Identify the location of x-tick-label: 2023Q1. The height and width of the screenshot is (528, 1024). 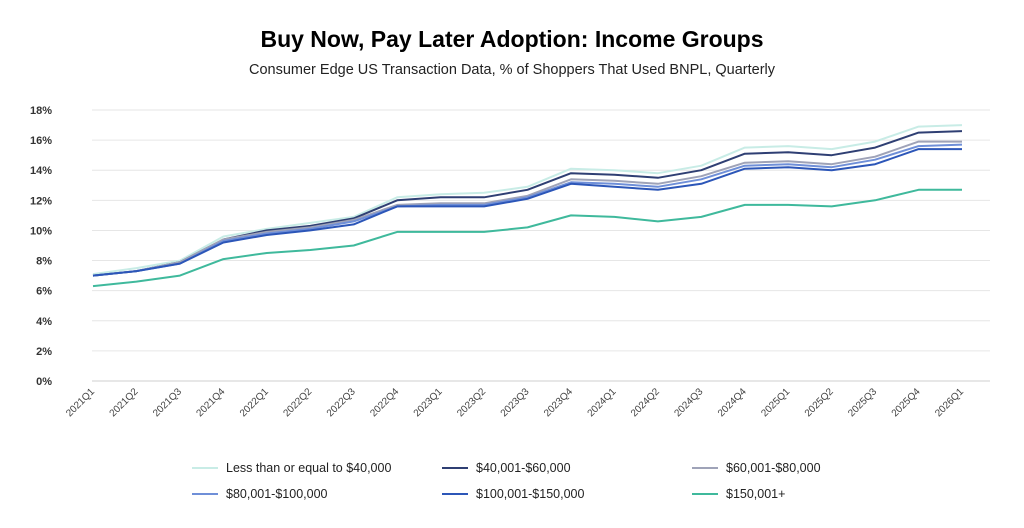
(428, 402).